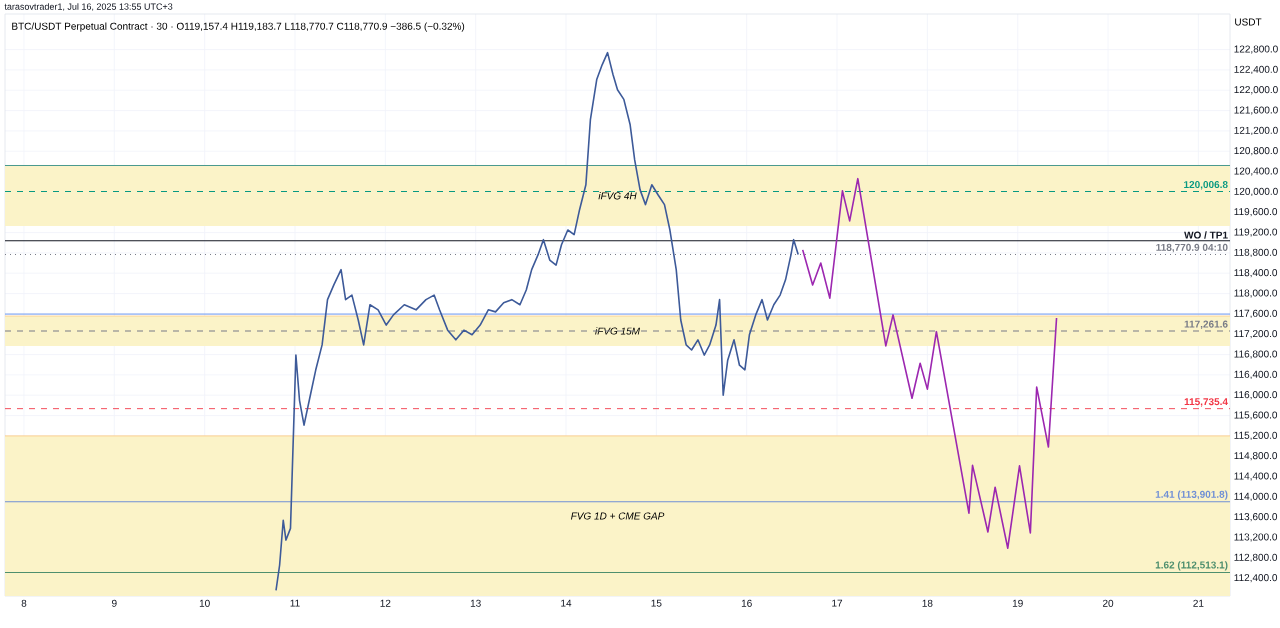  What do you see at coordinates (1256, 537) in the screenshot?
I see `y-tick-label: 113,200.0` at bounding box center [1256, 537].